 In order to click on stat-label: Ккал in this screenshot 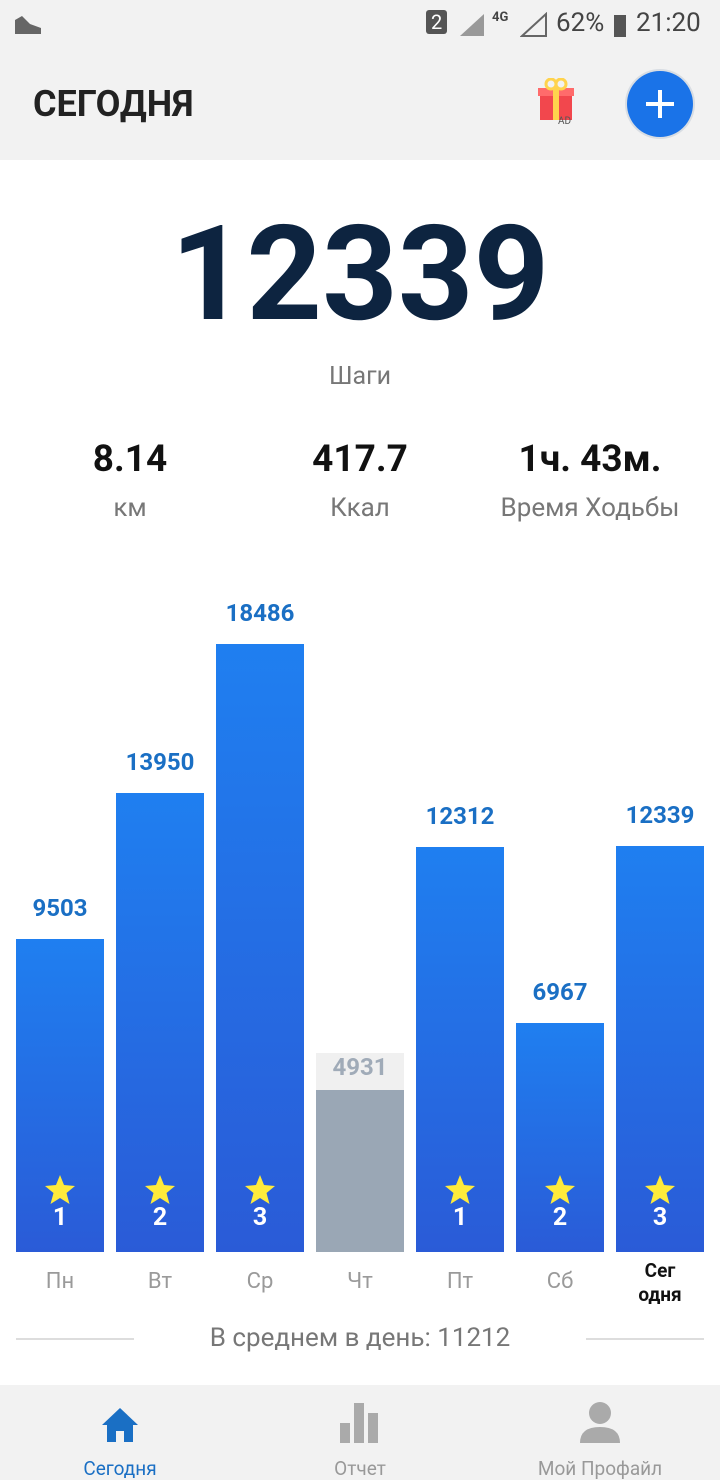, I will do `click(360, 508)`.